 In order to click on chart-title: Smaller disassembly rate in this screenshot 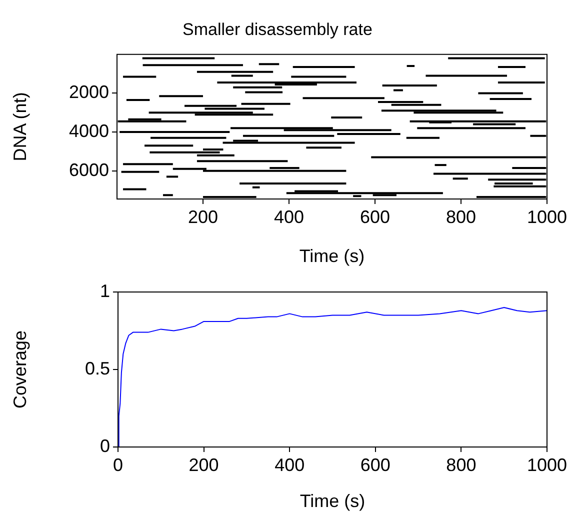, I will do `click(277, 29)`.